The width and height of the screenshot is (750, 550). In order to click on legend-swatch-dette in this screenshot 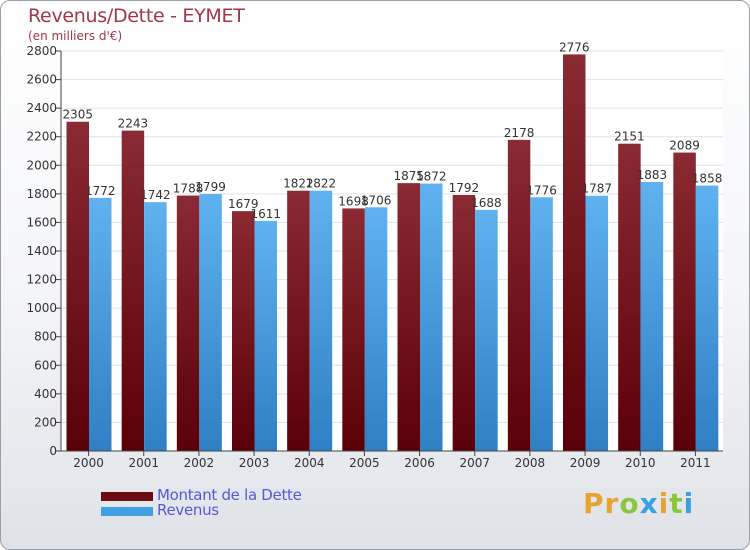, I will do `click(127, 496)`.